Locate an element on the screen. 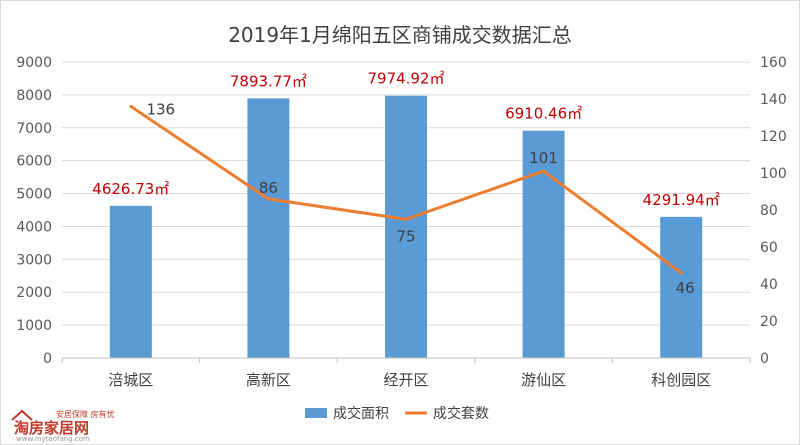  watermark-url: www.mytaofang.com is located at coordinates (53, 439).